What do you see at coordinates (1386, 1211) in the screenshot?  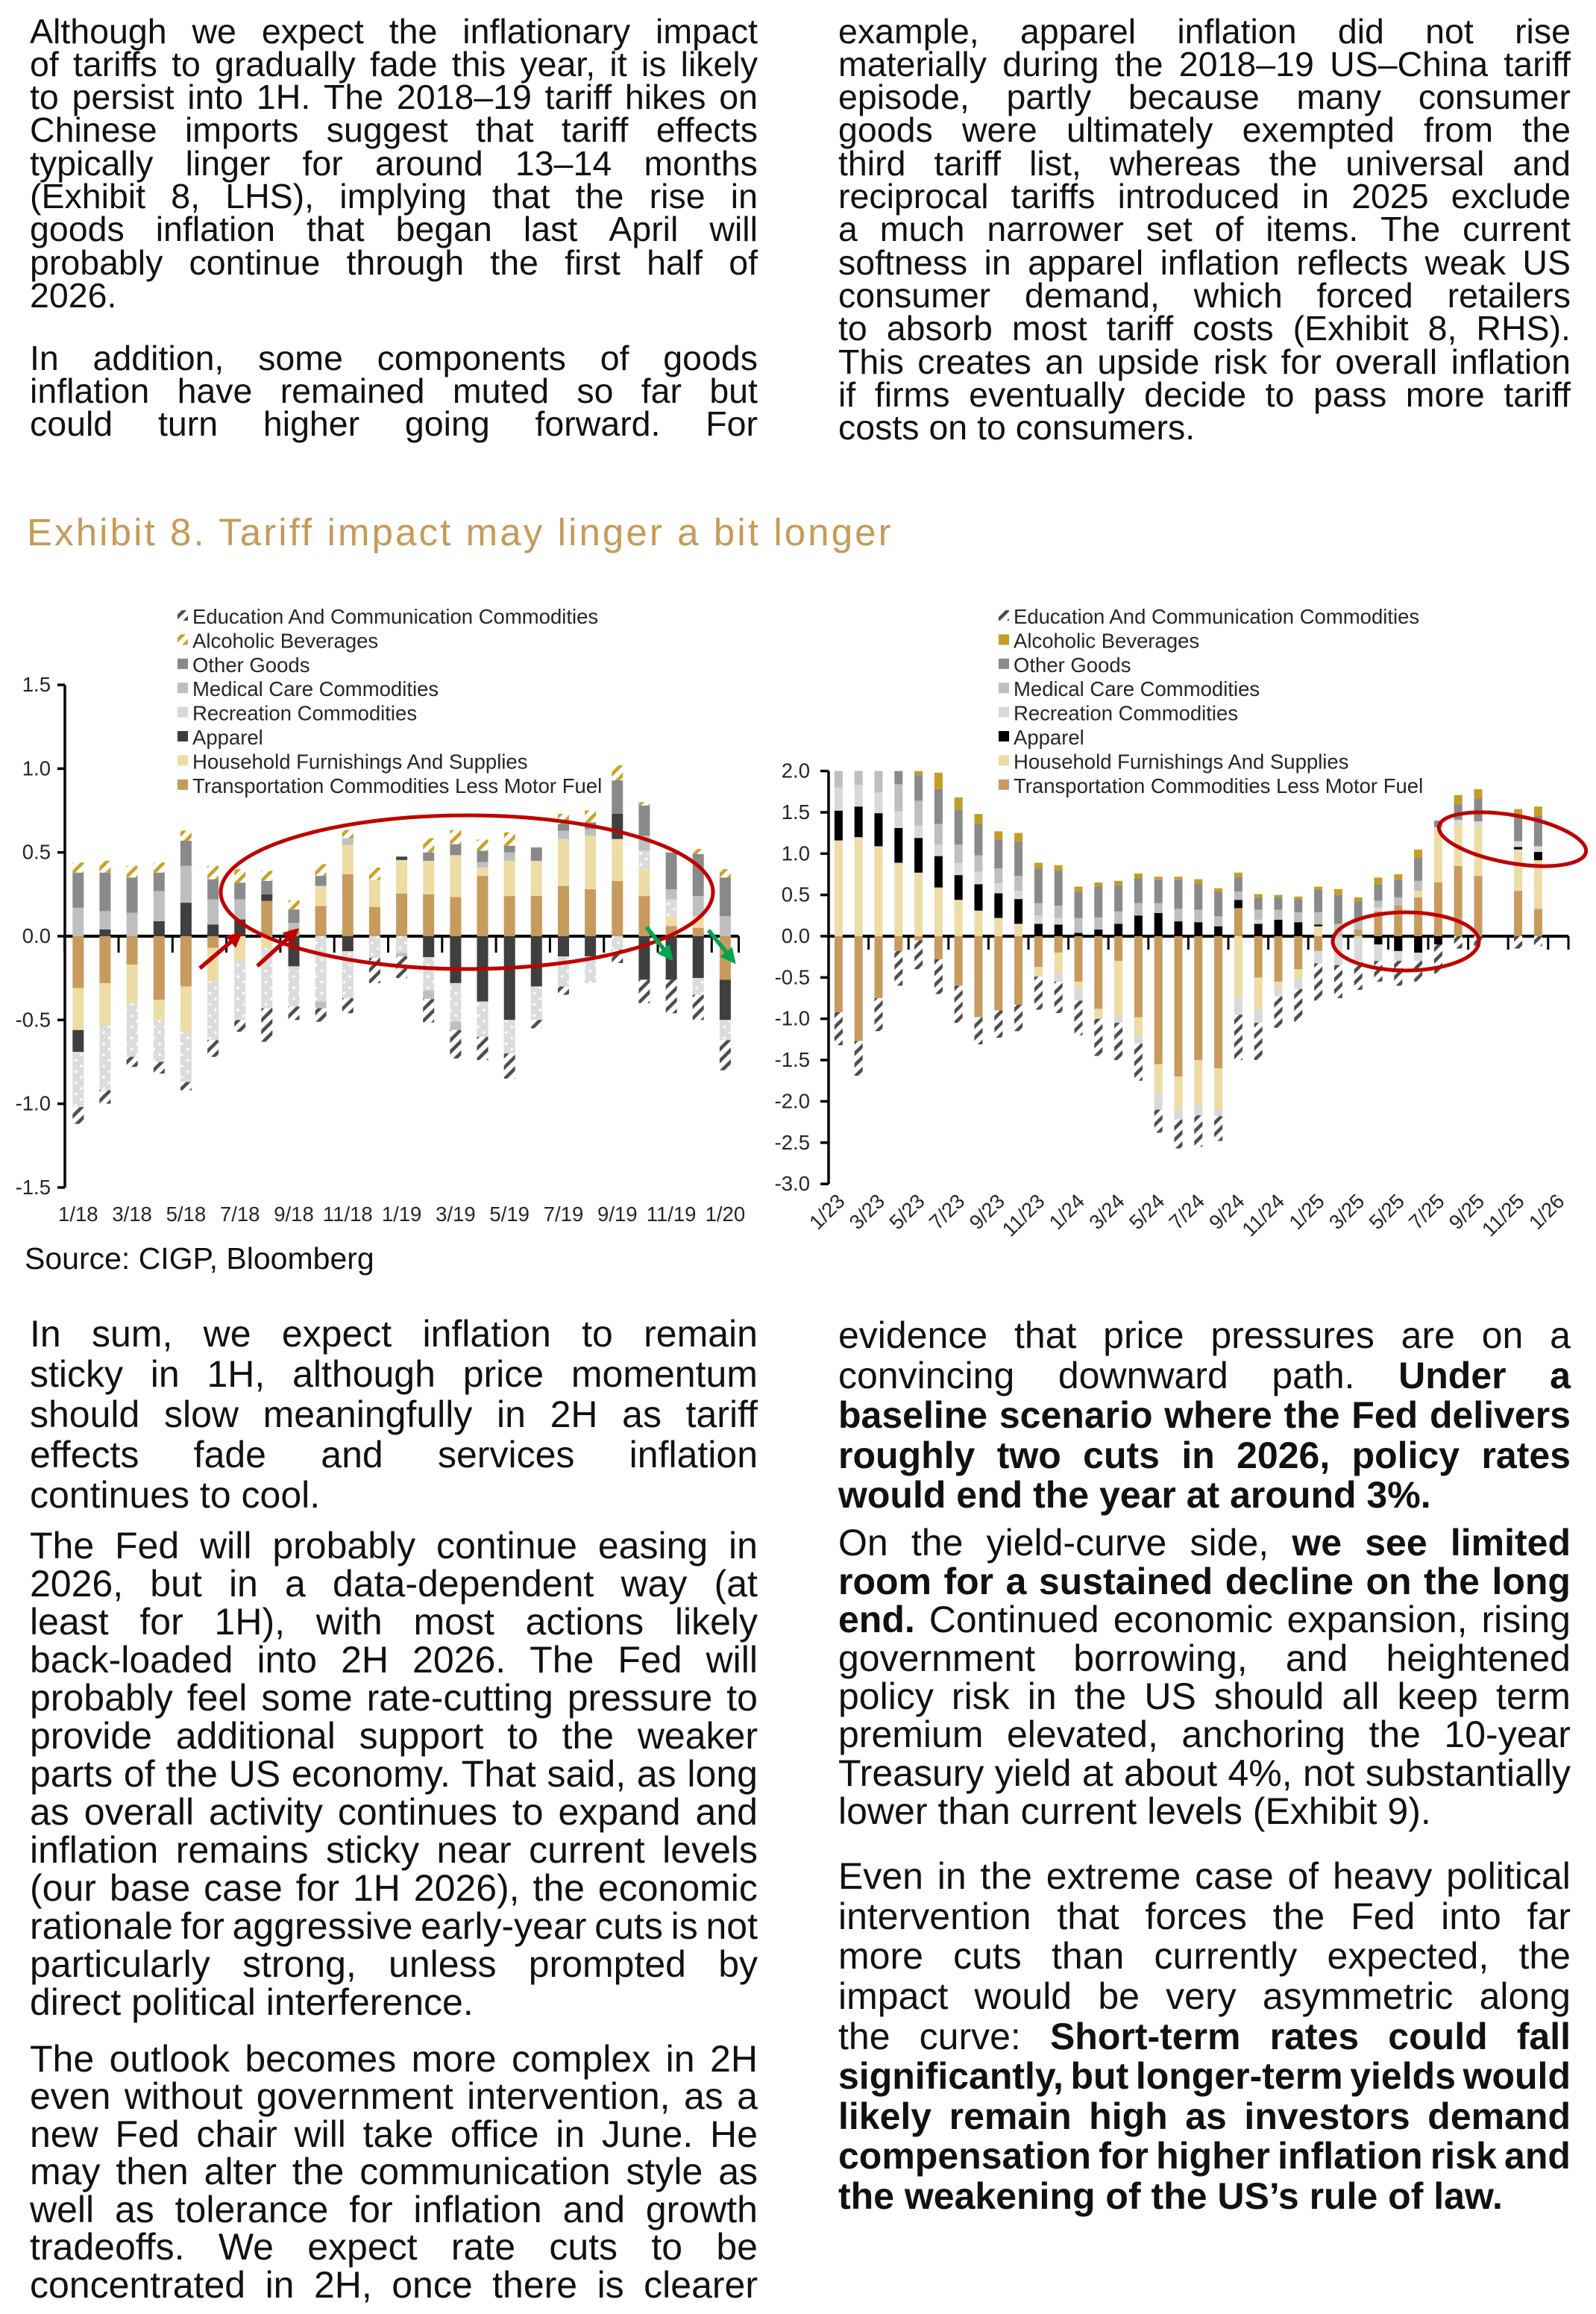 I see `svg-text: 5/25` at bounding box center [1386, 1211].